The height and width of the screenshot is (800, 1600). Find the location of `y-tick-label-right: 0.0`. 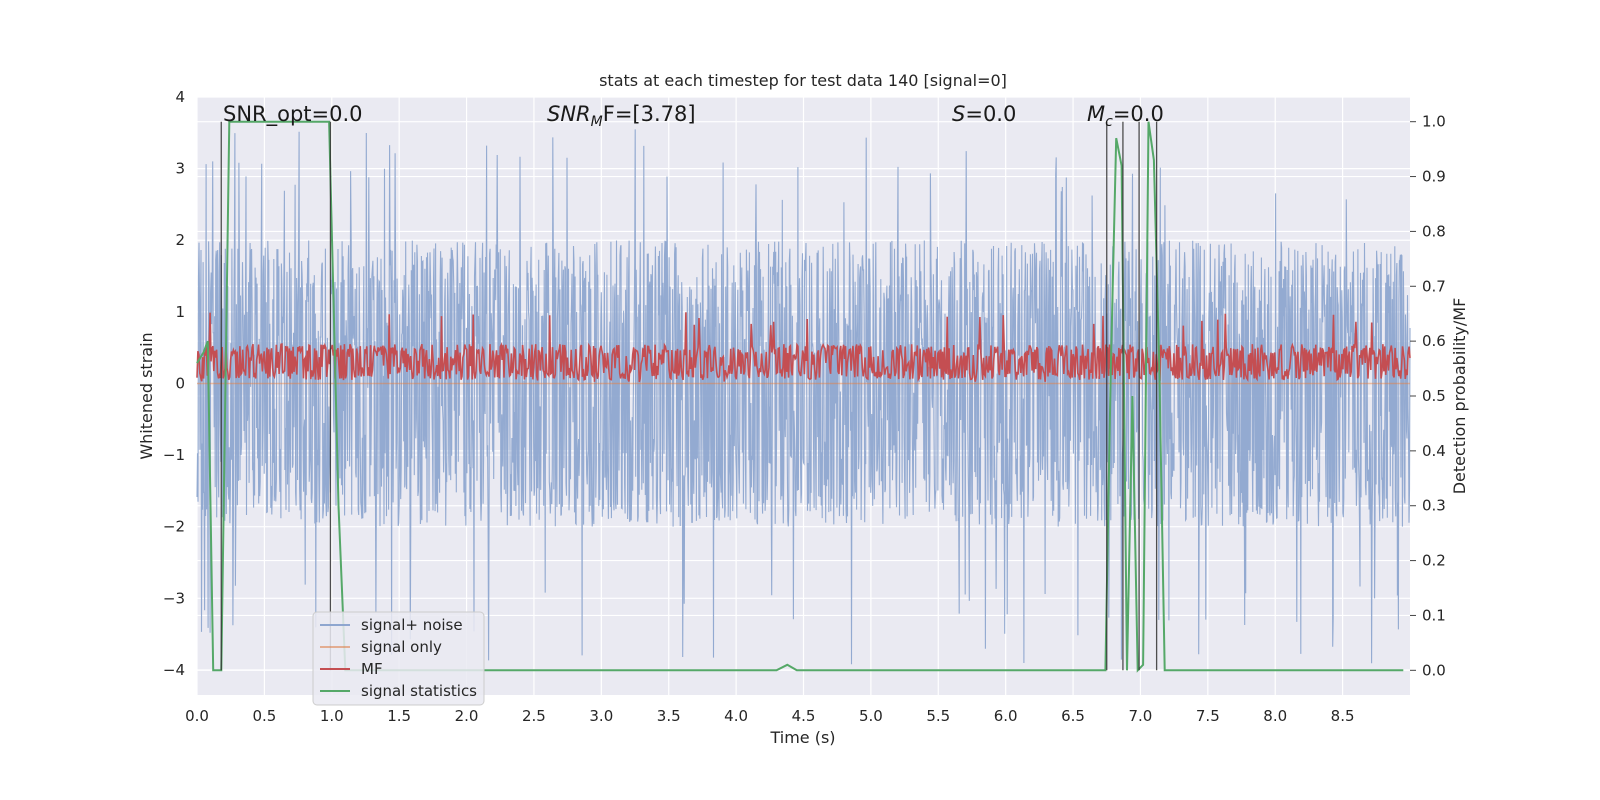

y-tick-label-right: 0.0 is located at coordinates (1434, 670).